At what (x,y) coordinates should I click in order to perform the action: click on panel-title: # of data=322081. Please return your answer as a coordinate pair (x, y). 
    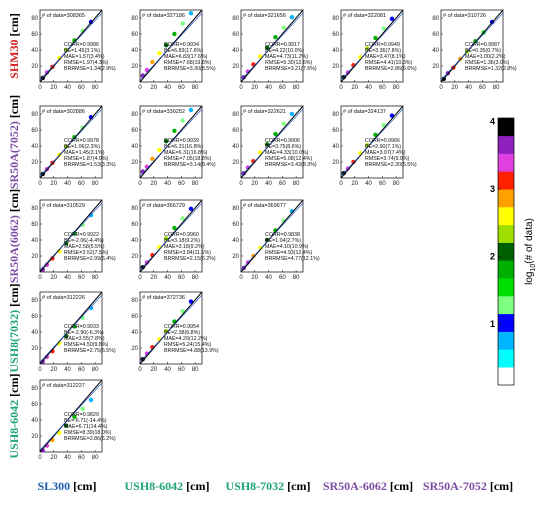
    Looking at the image, I should click on (364, 16).